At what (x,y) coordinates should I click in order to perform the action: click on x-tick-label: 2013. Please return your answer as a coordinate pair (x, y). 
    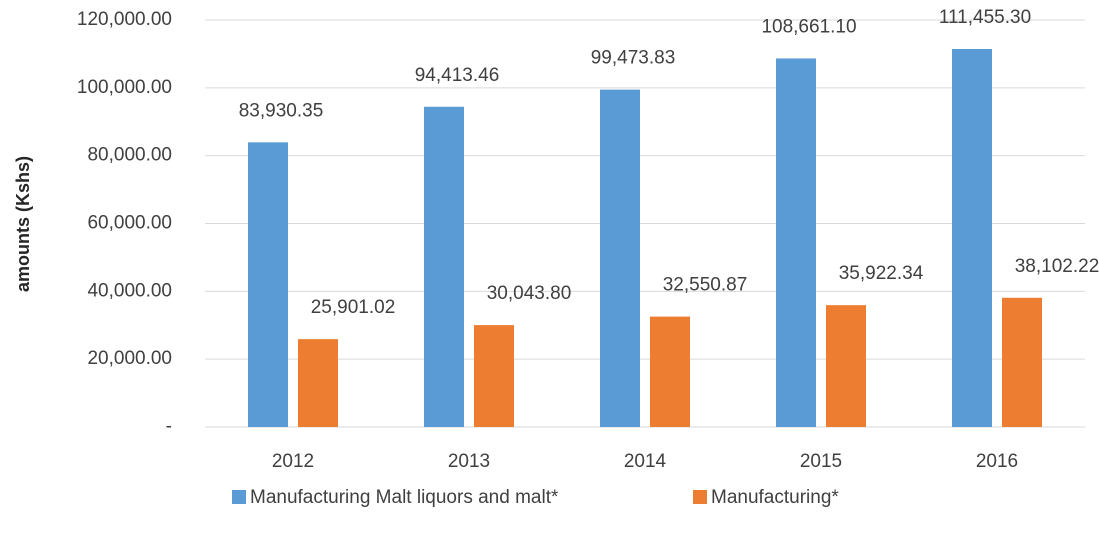
    Looking at the image, I should click on (469, 461).